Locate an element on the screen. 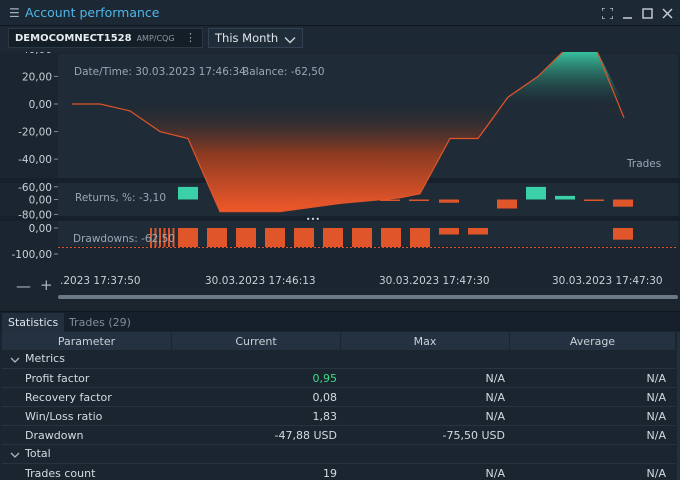  maximize-icon is located at coordinates (647, 13).